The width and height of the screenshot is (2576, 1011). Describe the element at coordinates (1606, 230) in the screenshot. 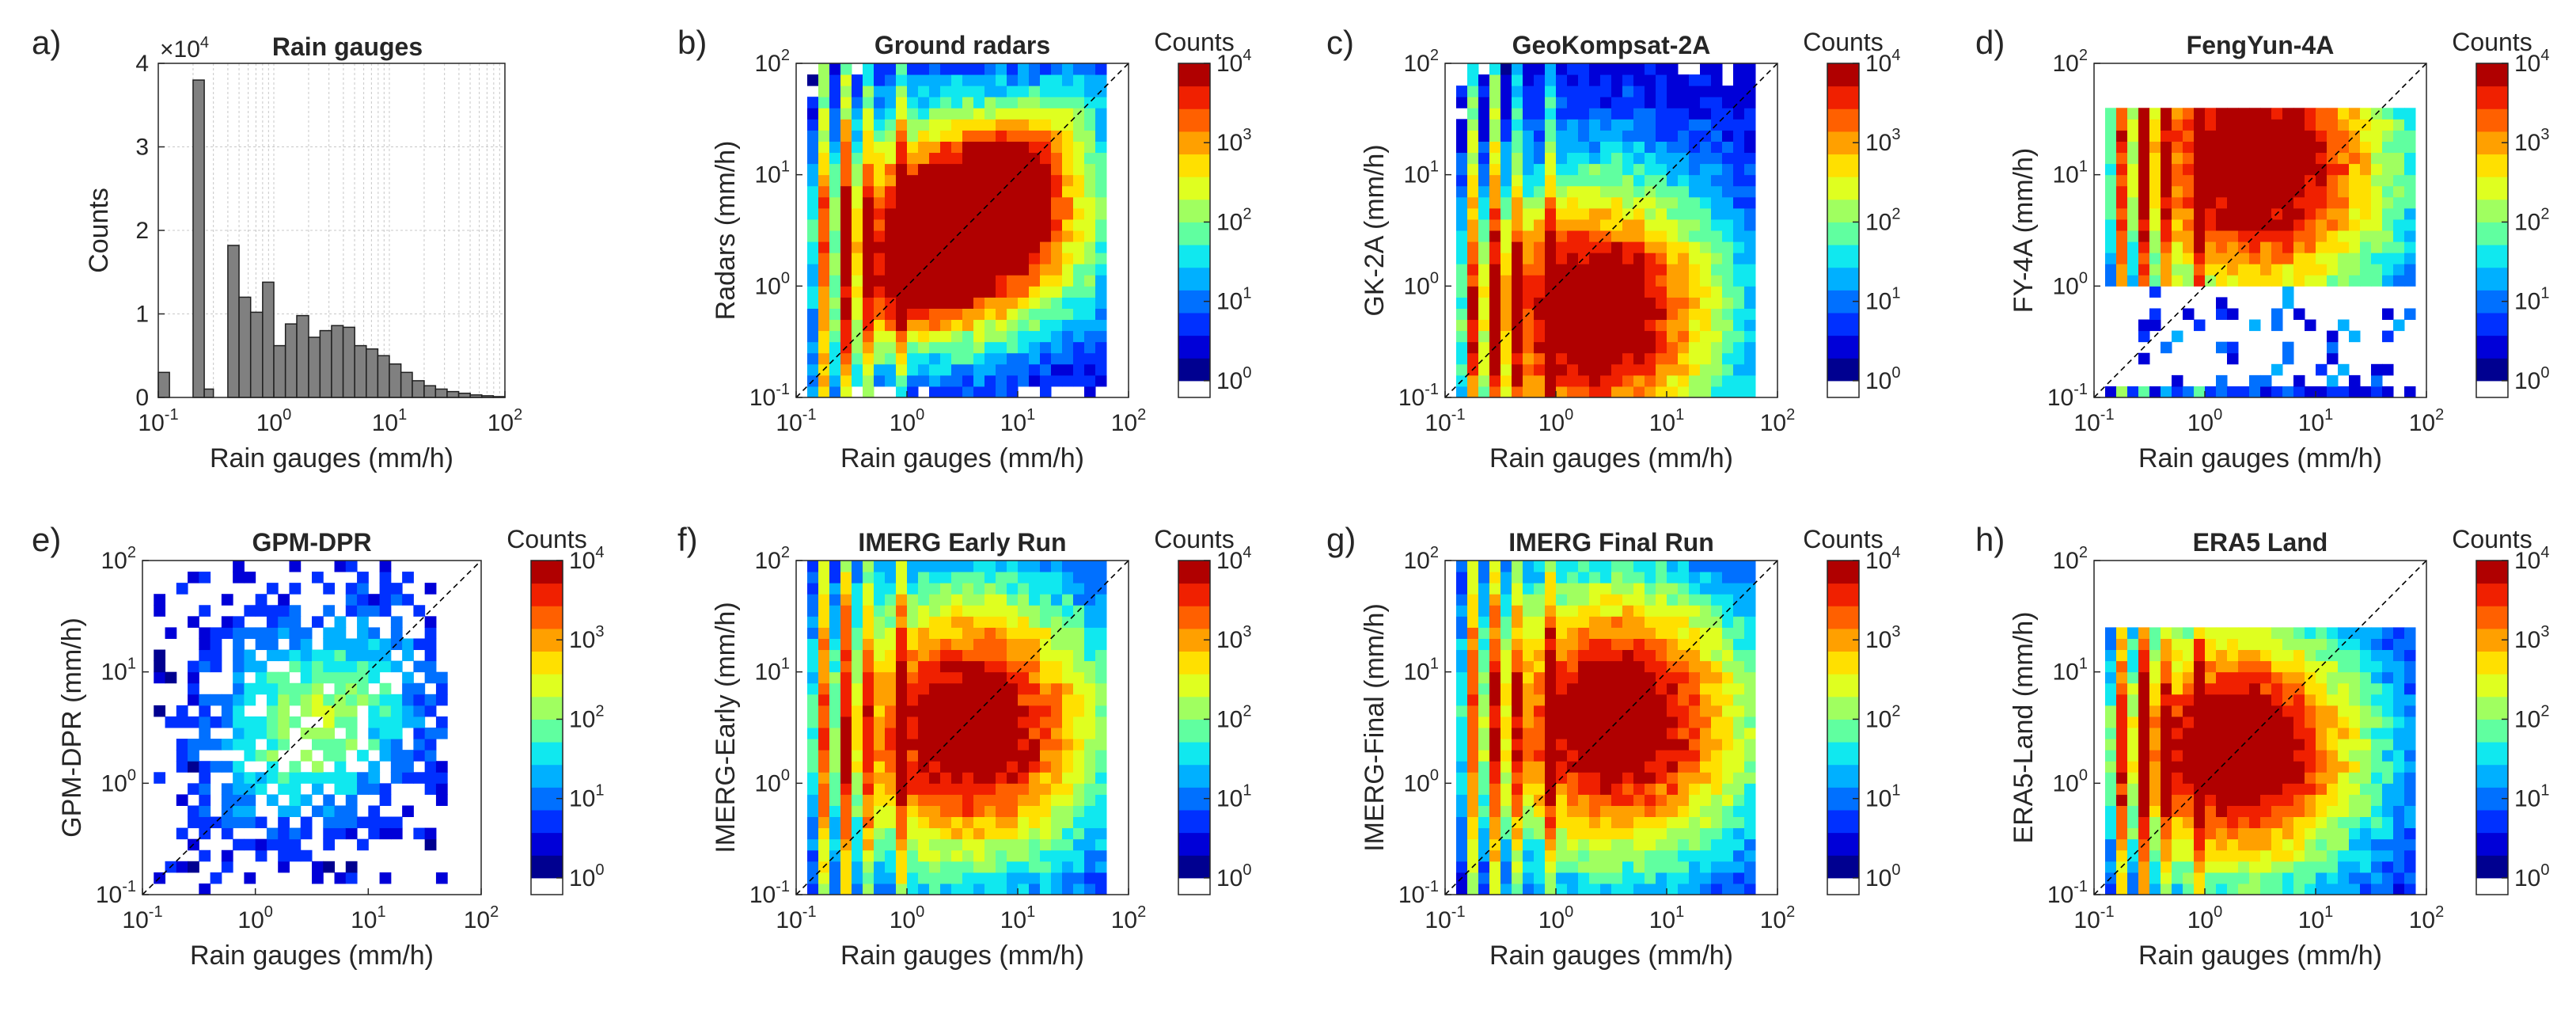

I see `heatmap-cells` at that location.